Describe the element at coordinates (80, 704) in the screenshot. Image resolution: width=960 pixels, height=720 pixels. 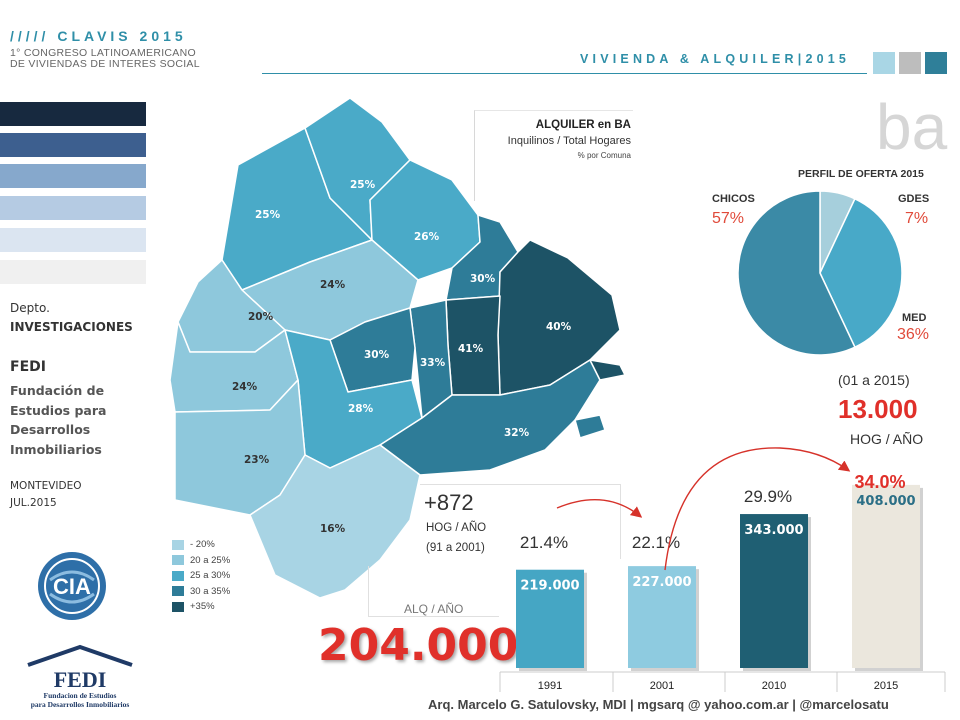
I see `fedi-logo-line-2: para Desarrollos Inmobiliarios` at that location.